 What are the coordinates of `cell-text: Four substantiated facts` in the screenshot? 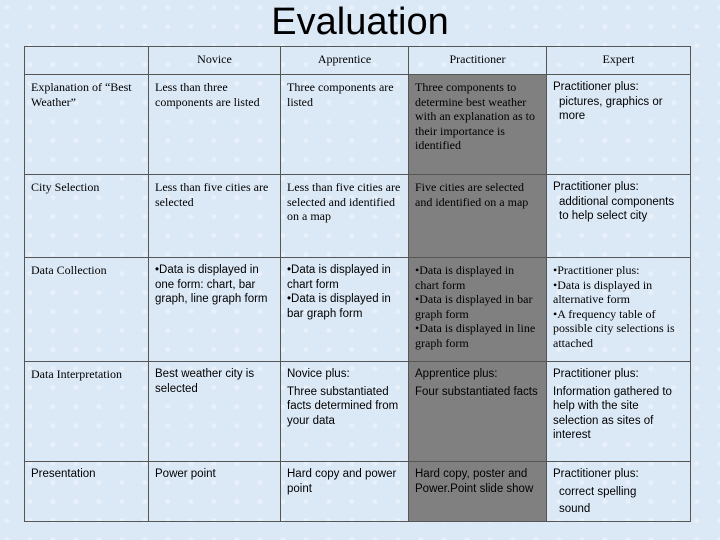 It's located at (476, 391).